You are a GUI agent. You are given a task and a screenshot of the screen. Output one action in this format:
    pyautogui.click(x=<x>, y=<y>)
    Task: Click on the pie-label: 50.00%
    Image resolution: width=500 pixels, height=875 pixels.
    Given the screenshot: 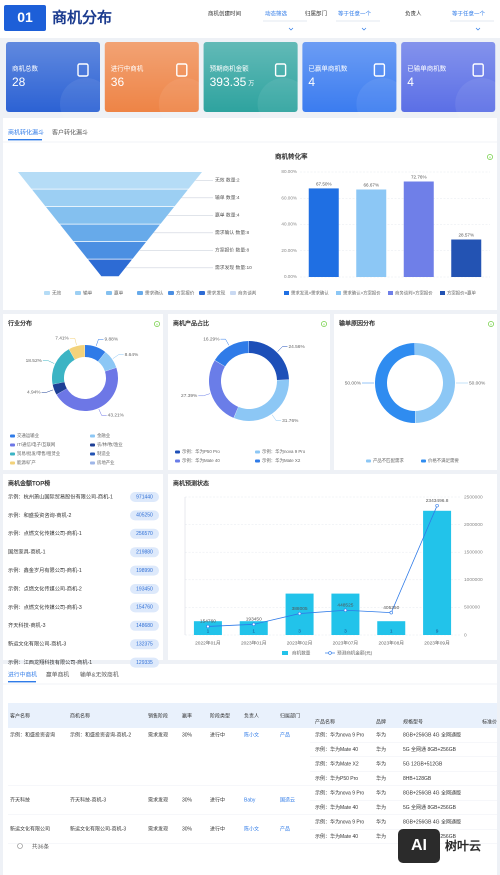 What is the action you would take?
    pyautogui.click(x=353, y=383)
    